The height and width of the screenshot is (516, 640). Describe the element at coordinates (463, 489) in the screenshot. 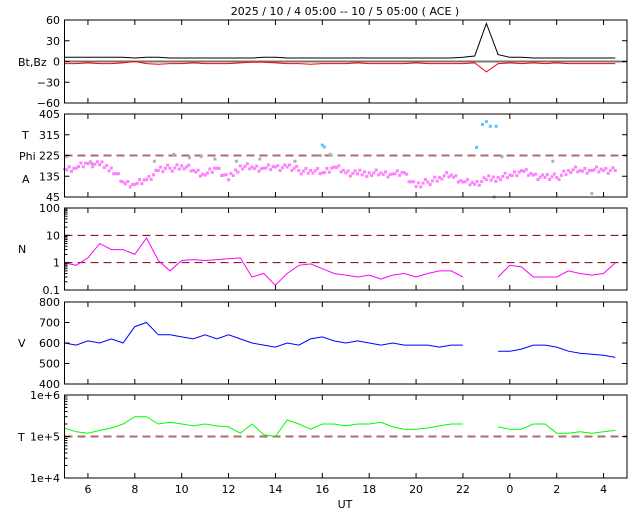

I see `x-tick-label: 22` at that location.